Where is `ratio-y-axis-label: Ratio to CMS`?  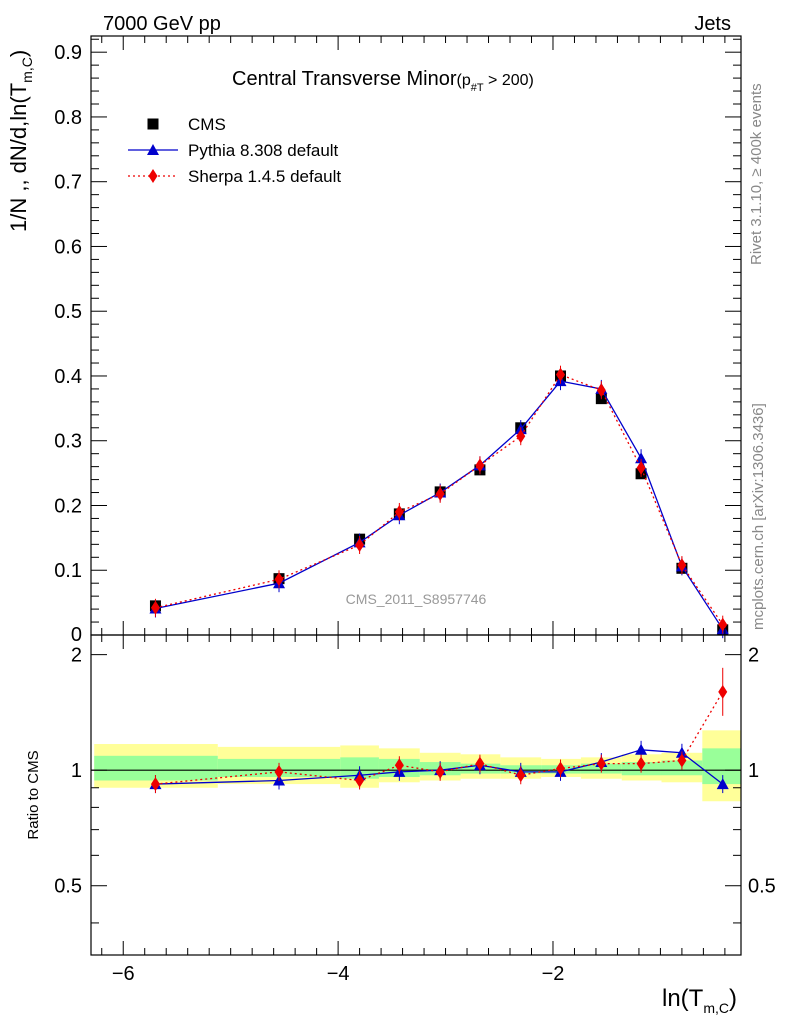 ratio-y-axis-label: Ratio to CMS is located at coordinates (33, 794).